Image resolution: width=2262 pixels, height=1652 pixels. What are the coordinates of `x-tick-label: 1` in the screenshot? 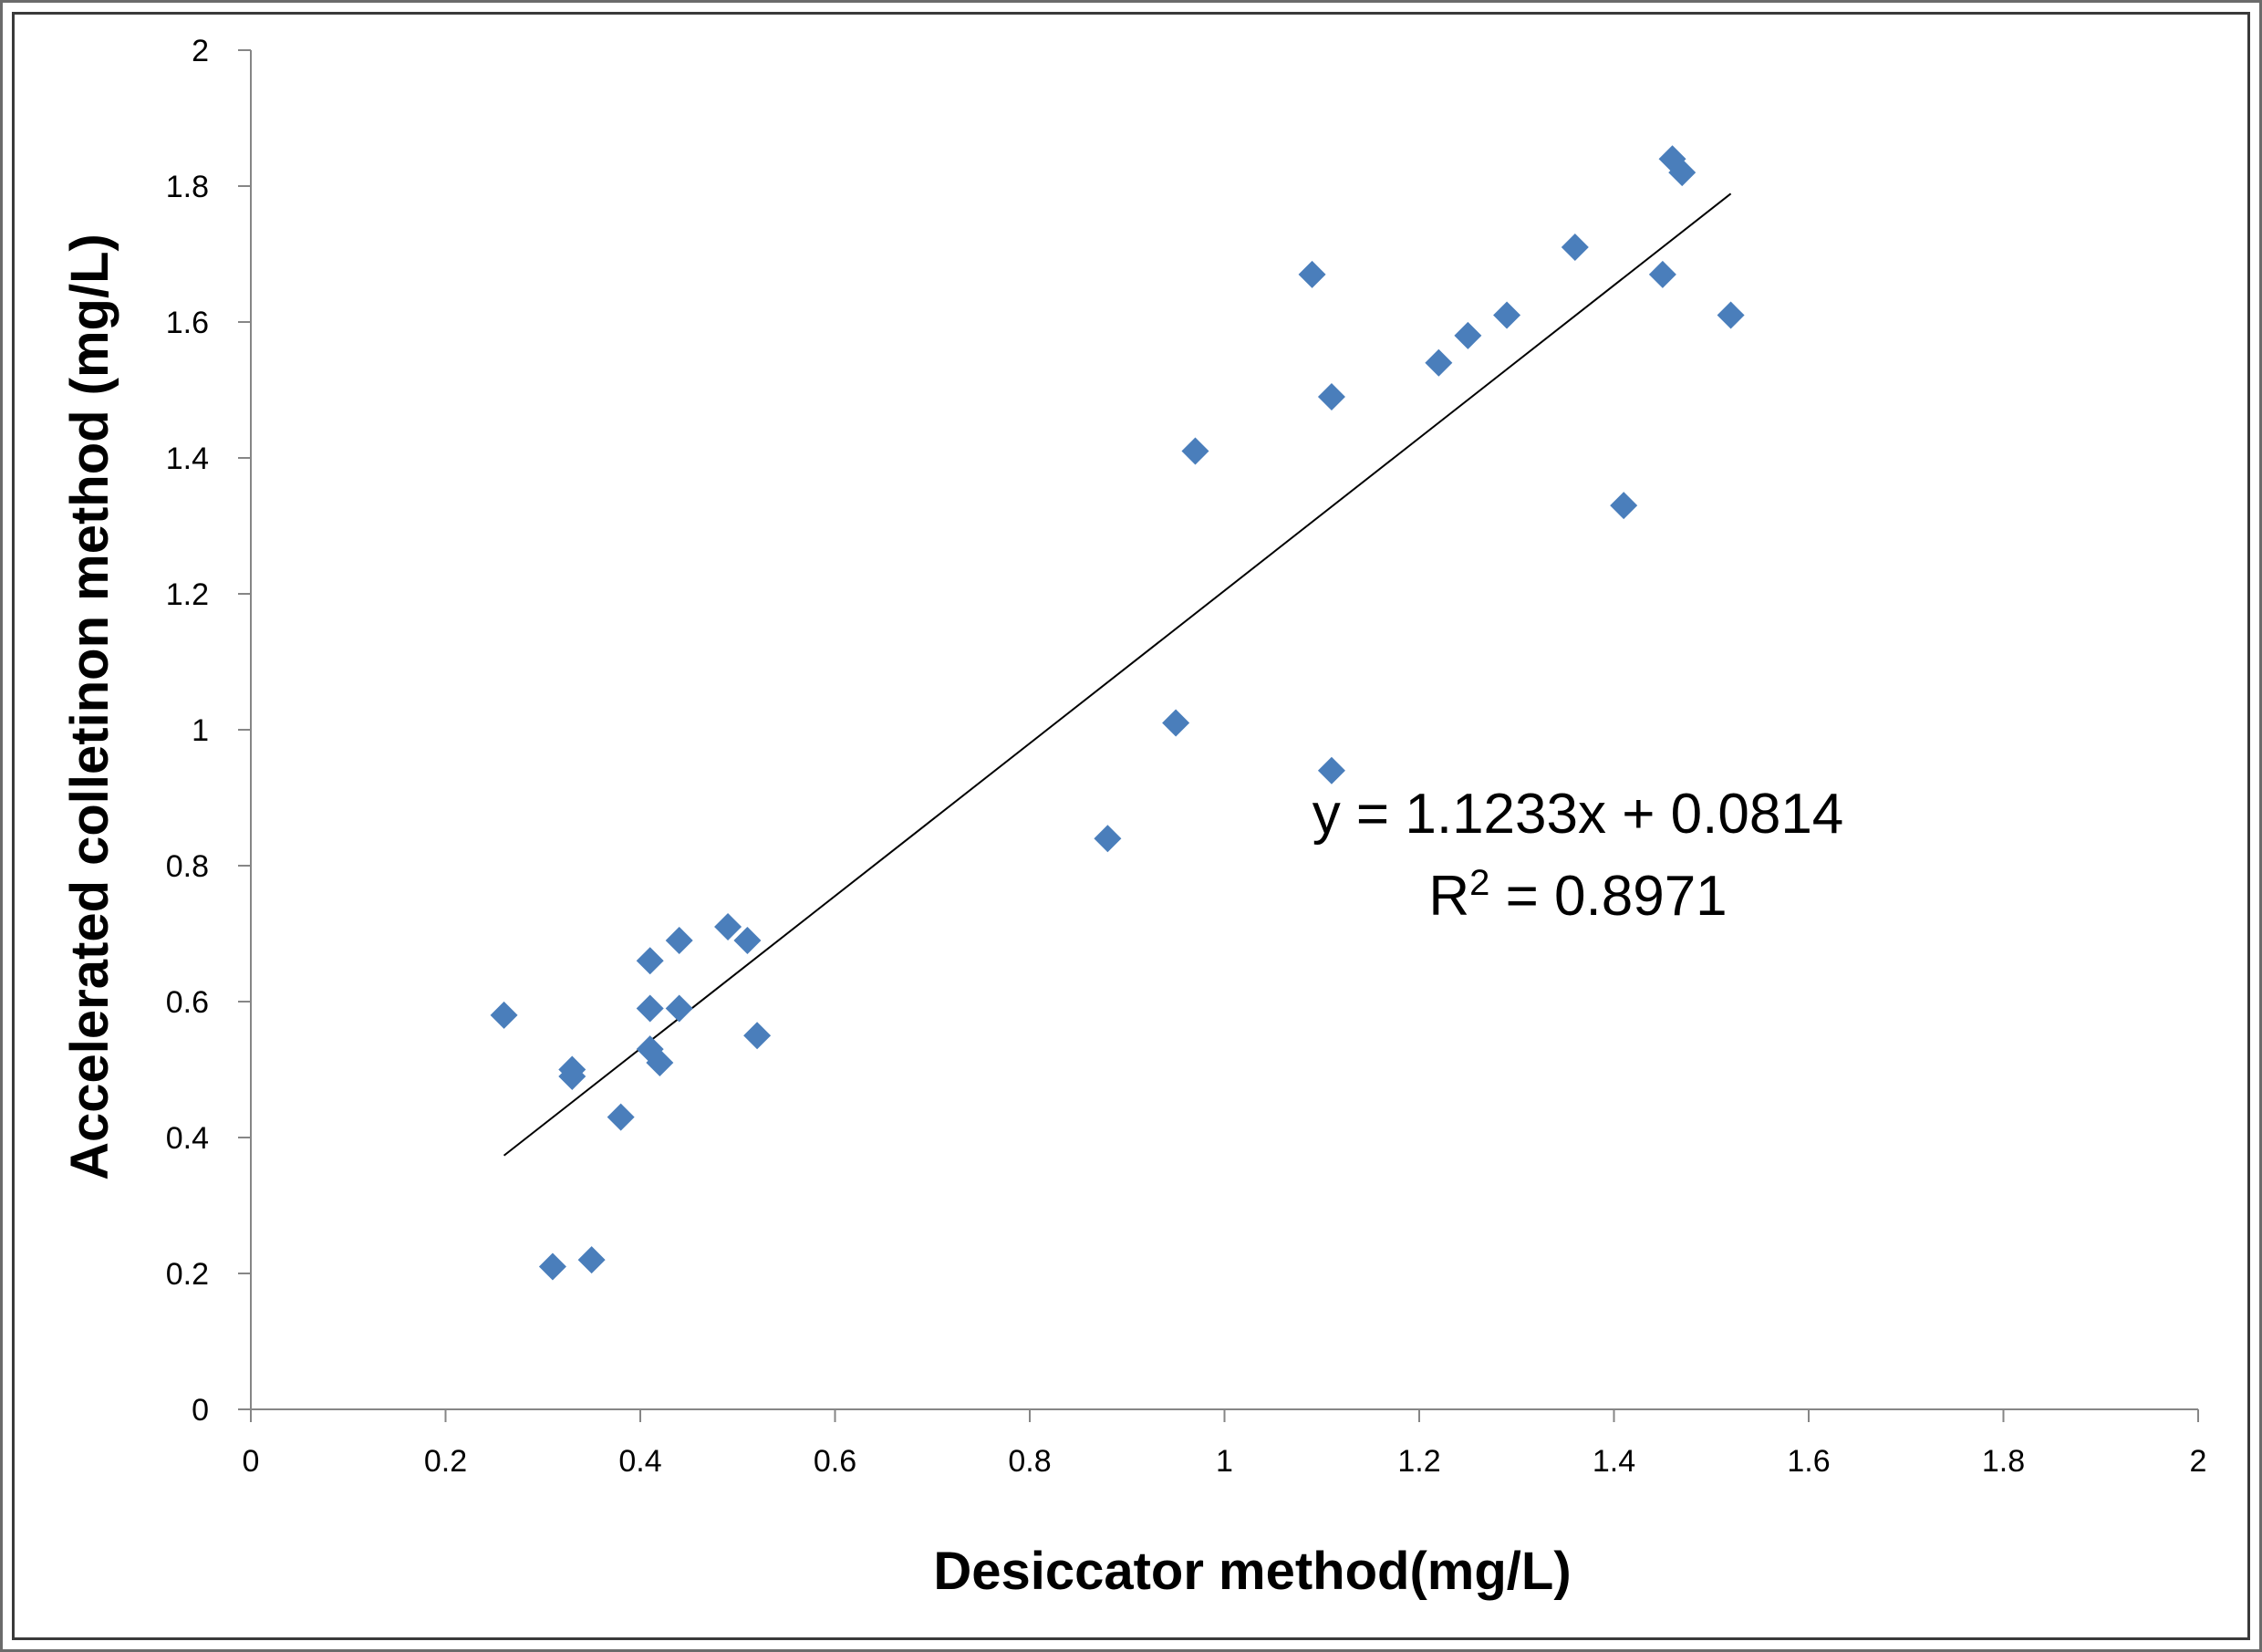 It's located at (1225, 1462).